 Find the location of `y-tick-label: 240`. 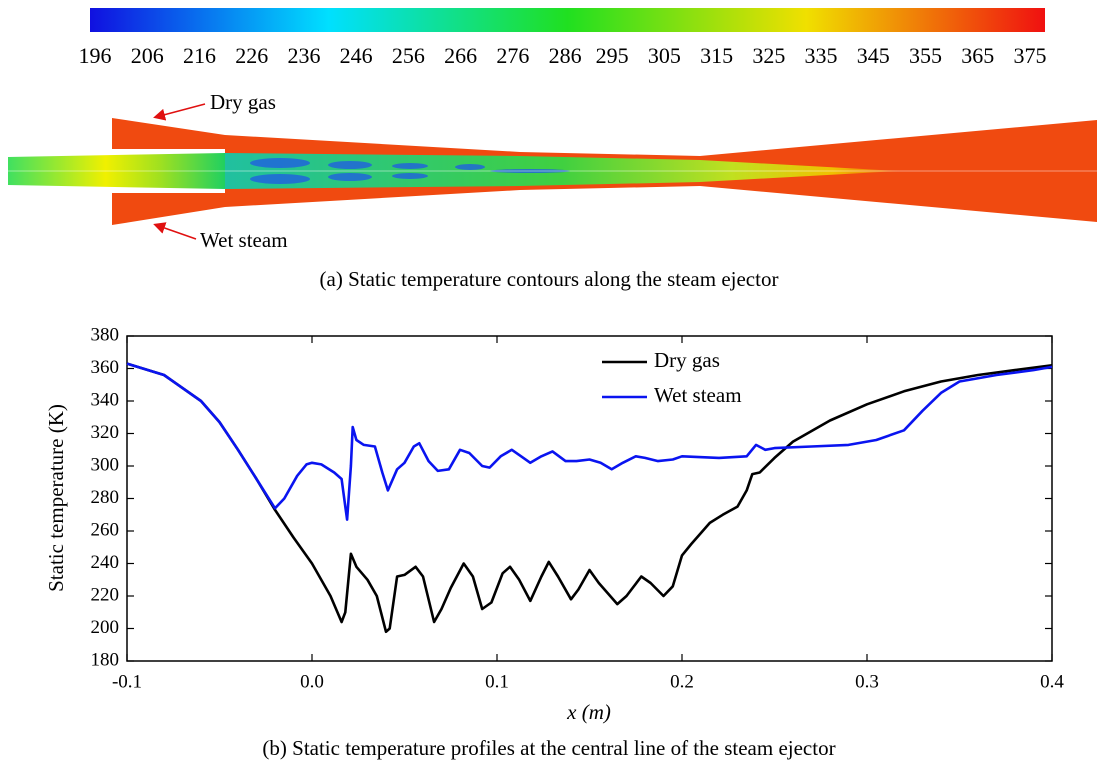

y-tick-label: 240 is located at coordinates (105, 562).